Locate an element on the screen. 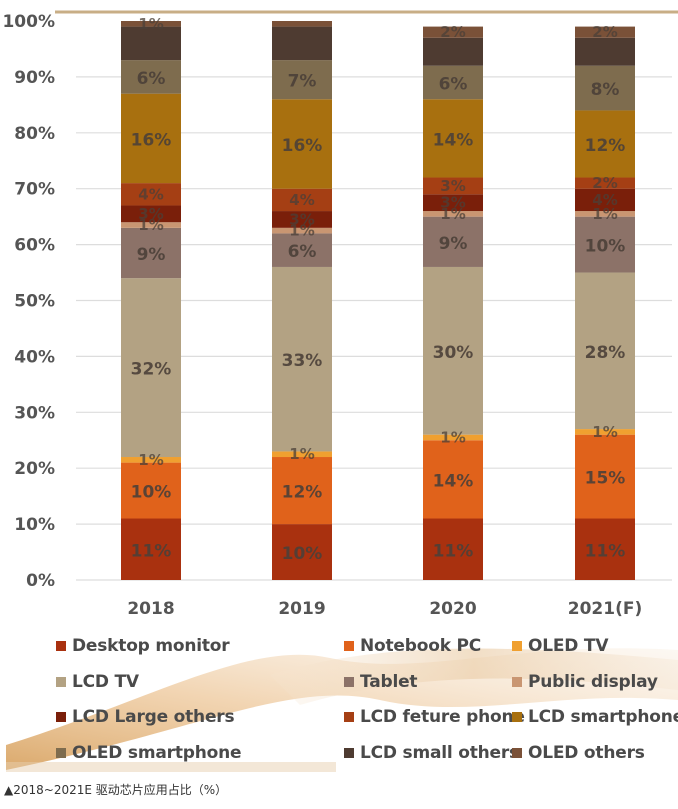  data-label: 28% is located at coordinates (605, 353).